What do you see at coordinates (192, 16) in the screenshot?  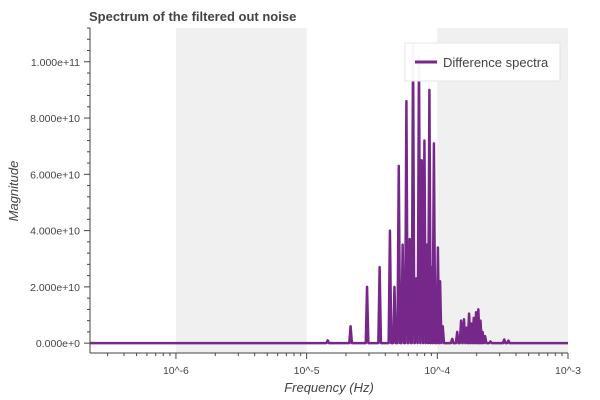 I see `chart-title: Spectrum of the filtered out noise` at bounding box center [192, 16].